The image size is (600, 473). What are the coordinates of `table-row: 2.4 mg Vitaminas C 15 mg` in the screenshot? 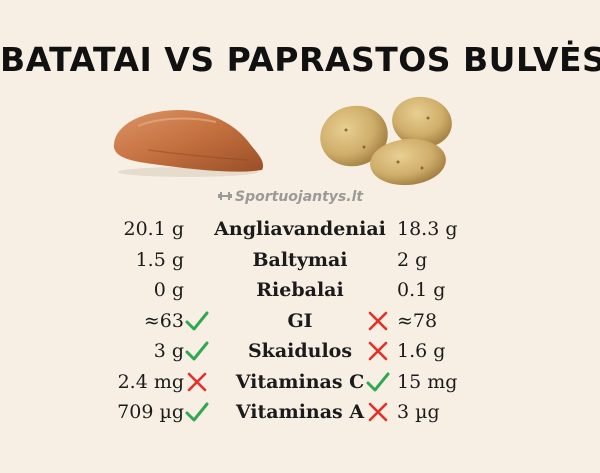 It's located at (300, 382).